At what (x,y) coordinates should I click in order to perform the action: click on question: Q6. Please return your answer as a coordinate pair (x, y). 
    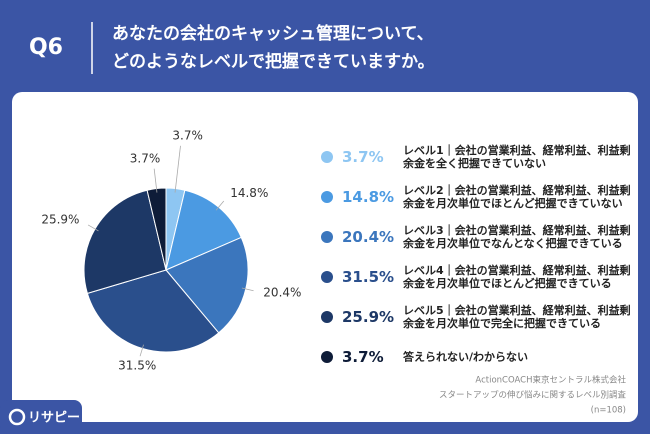
    Looking at the image, I should click on (46, 47).